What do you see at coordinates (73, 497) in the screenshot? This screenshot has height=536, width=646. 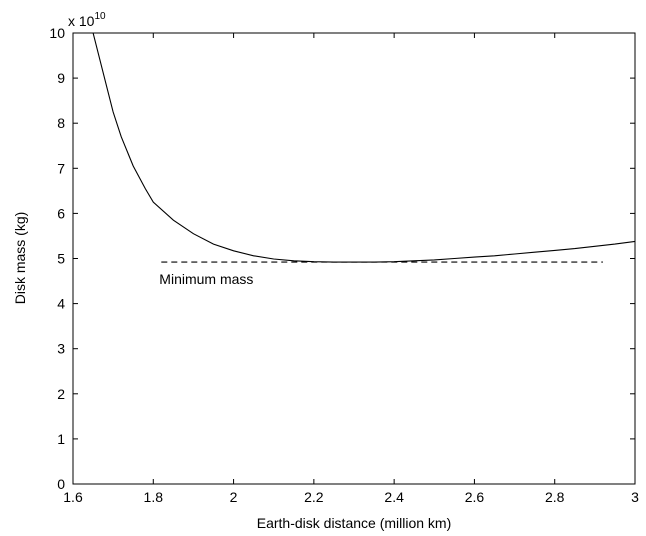 I see `x-tick-label: 1.6` at bounding box center [73, 497].